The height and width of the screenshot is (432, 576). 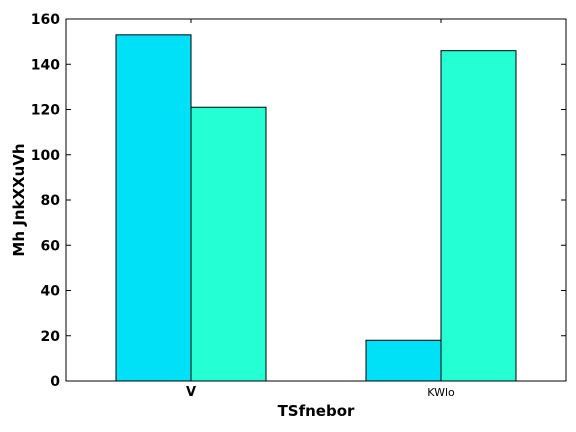 What do you see at coordinates (153, 208) in the screenshot?
I see `bar-series-a-v` at bounding box center [153, 208].